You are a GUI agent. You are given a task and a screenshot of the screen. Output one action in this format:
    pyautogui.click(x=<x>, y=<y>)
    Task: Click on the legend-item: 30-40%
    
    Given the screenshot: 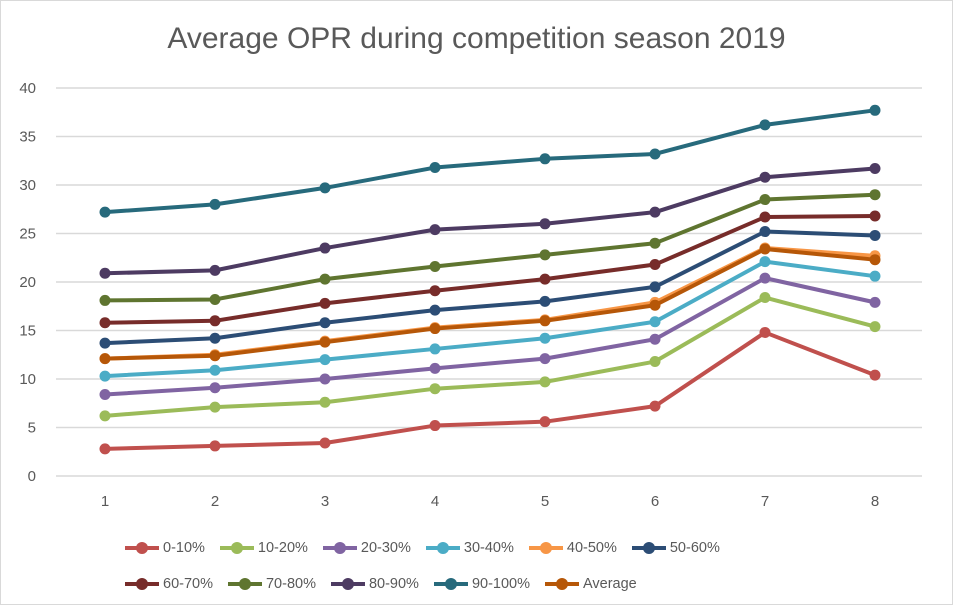 What is the action you would take?
    pyautogui.click(x=469, y=548)
    